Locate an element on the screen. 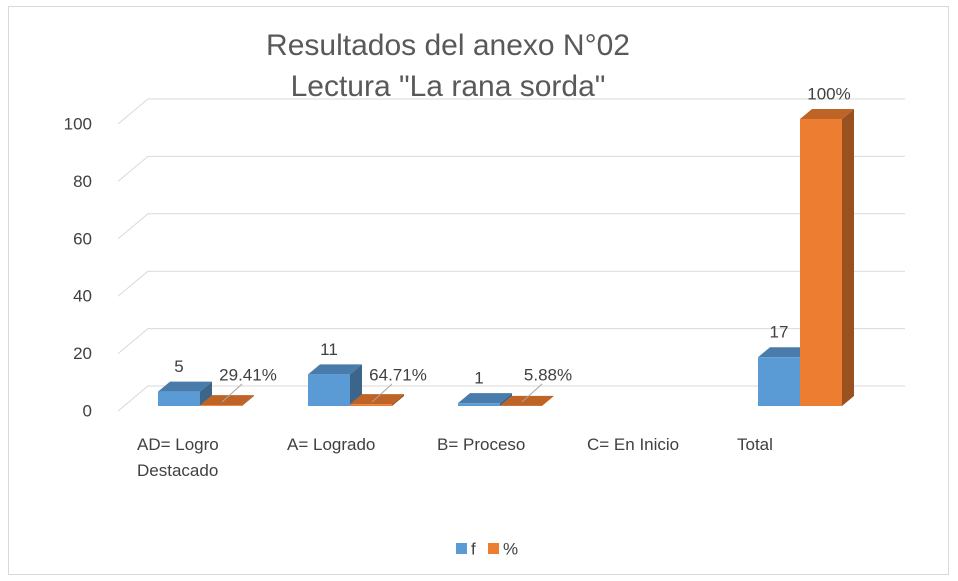 This screenshot has width=958, height=581. legend-label: f is located at coordinates (473, 548).